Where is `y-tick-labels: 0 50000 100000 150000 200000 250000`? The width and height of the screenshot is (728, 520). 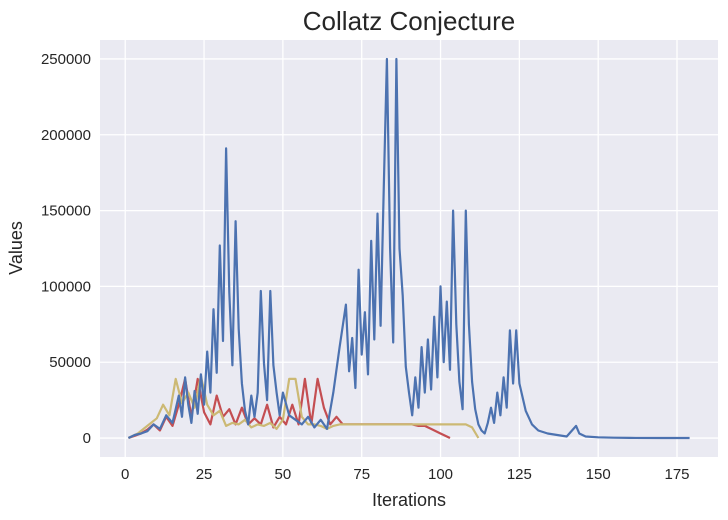 y-tick-labels: 0 50000 100000 150000 200000 250000 is located at coordinates (66, 249).